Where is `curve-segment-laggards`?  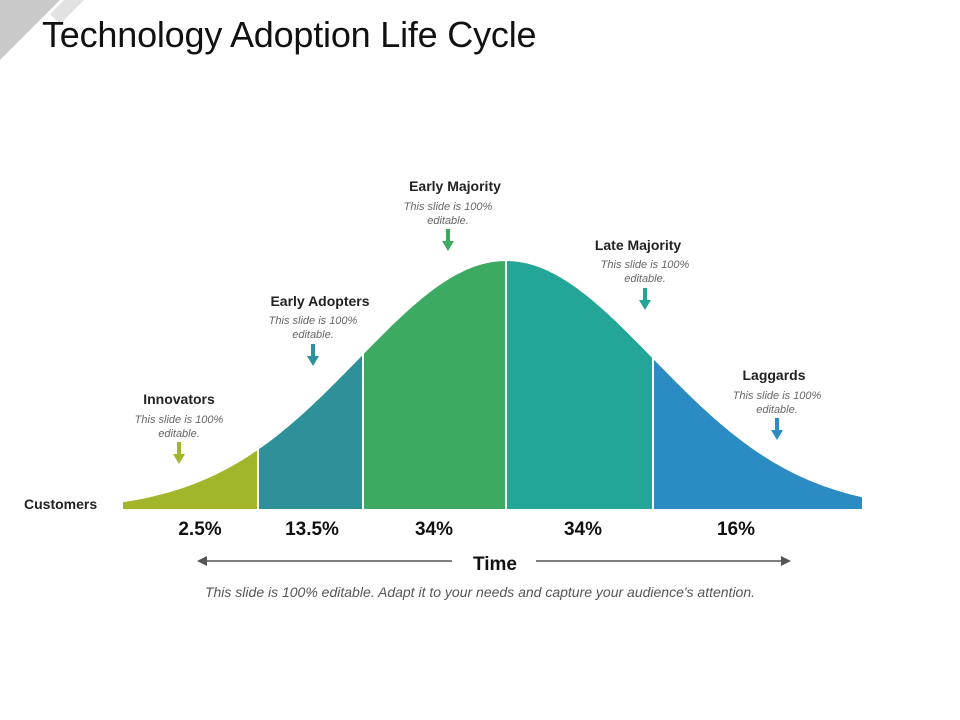
curve-segment-laggards is located at coordinates (758, 432).